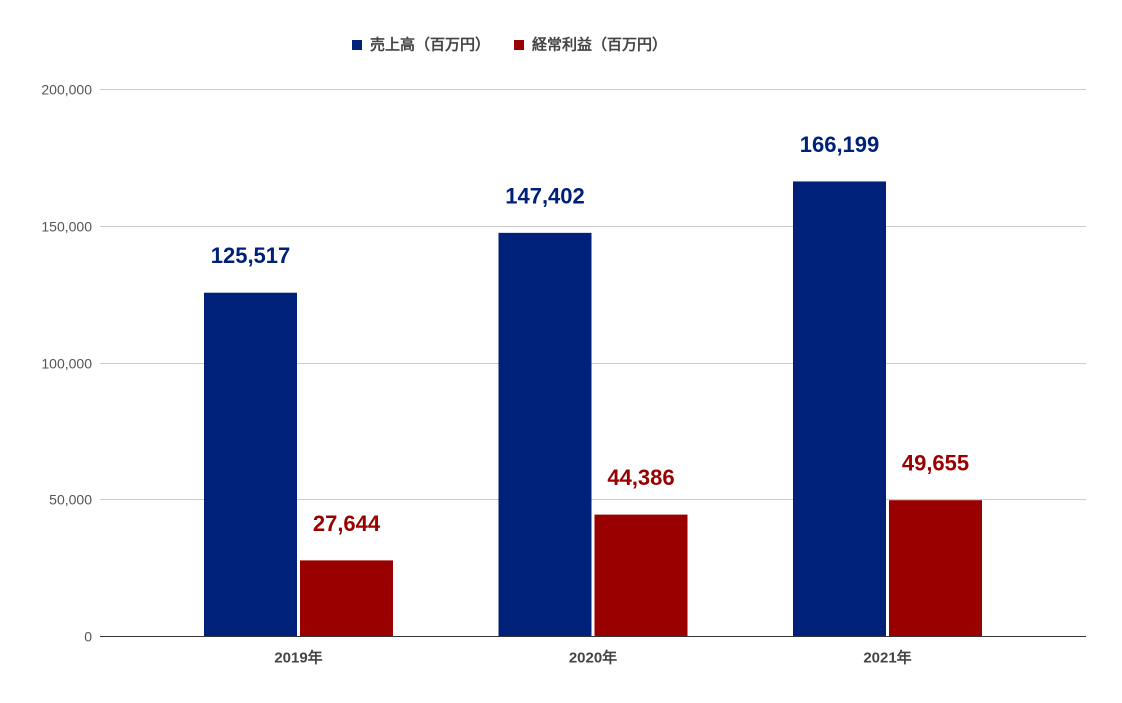 This screenshot has width=1122, height=703. What do you see at coordinates (887, 658) in the screenshot?
I see `x-tick-label: 2021年` at bounding box center [887, 658].